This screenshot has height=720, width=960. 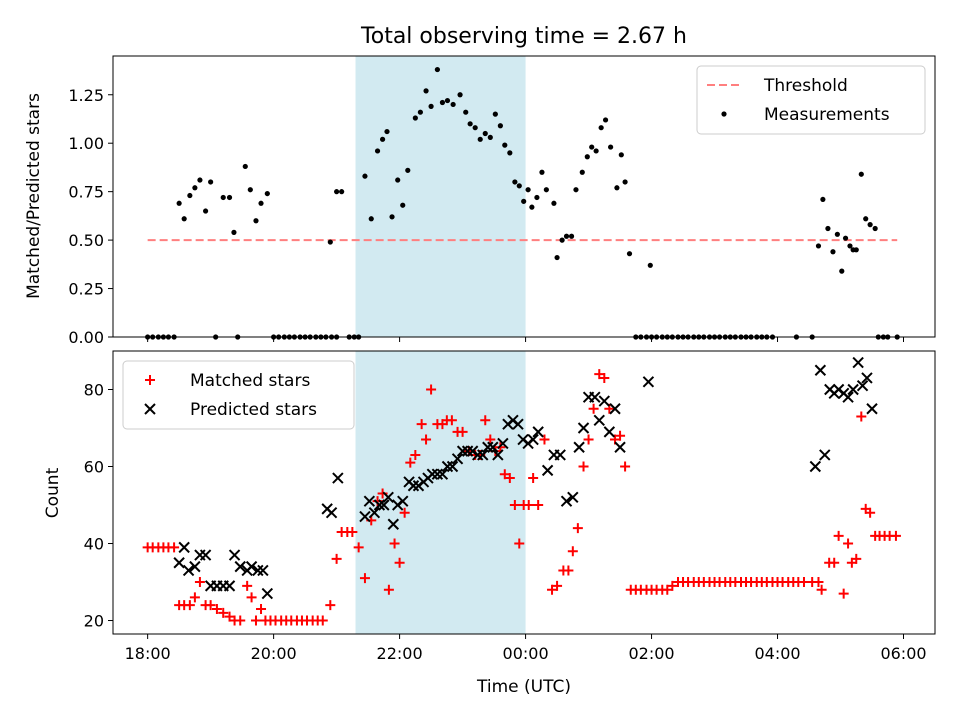 What do you see at coordinates (523, 687) in the screenshot?
I see `x-axis-label: Time (UTC)` at bounding box center [523, 687].